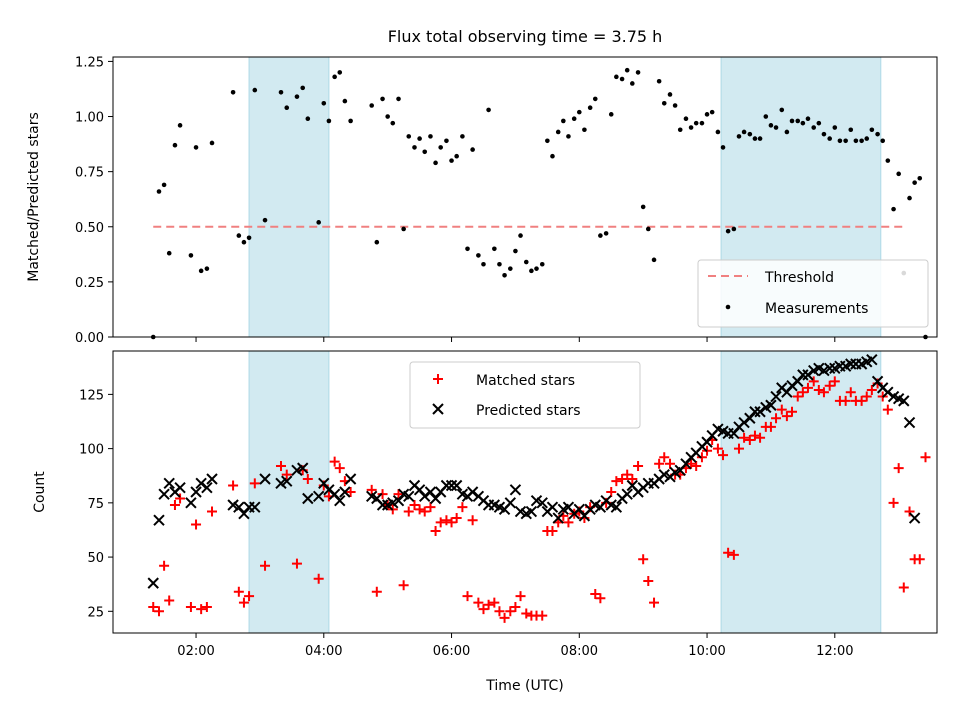 The height and width of the screenshot is (720, 960). Describe the element at coordinates (89, 283) in the screenshot. I see `y-tick-label: 0.25` at that location.